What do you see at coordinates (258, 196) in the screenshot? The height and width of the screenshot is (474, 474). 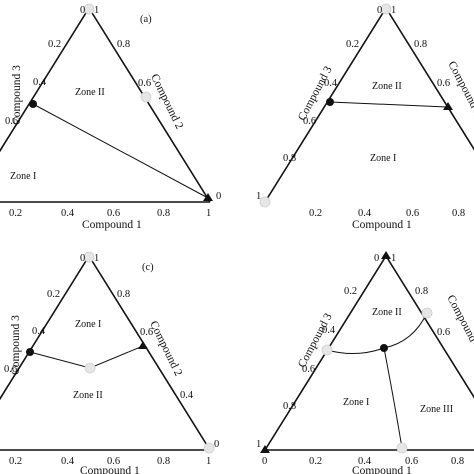 I see `panel-b-corner-tick: 1` at bounding box center [258, 196].